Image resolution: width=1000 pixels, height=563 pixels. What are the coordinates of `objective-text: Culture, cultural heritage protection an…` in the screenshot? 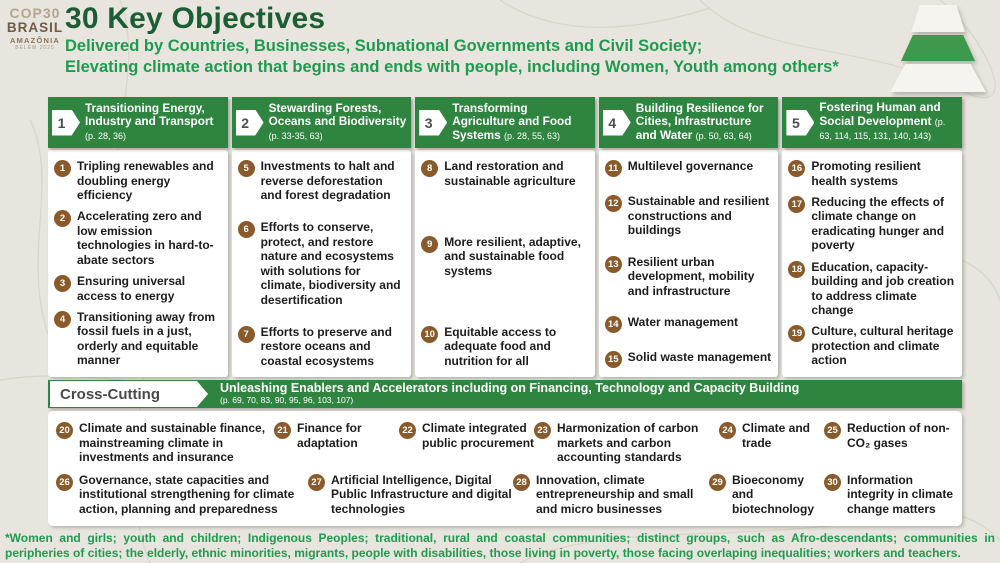 It's located at (882, 346).